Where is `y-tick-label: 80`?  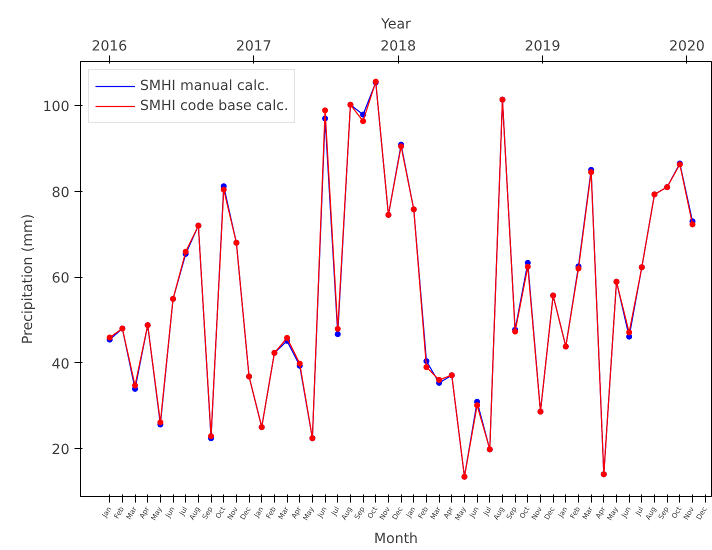 y-tick-label: 80 is located at coordinates (61, 192).